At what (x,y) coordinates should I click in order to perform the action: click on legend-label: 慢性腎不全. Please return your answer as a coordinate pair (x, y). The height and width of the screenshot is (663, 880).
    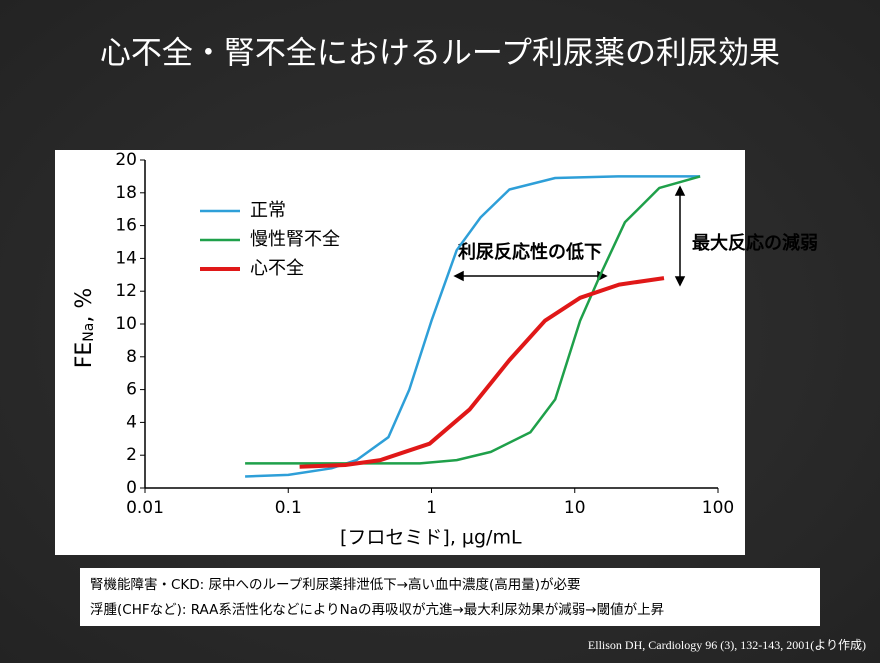
    Looking at the image, I should click on (295, 239).